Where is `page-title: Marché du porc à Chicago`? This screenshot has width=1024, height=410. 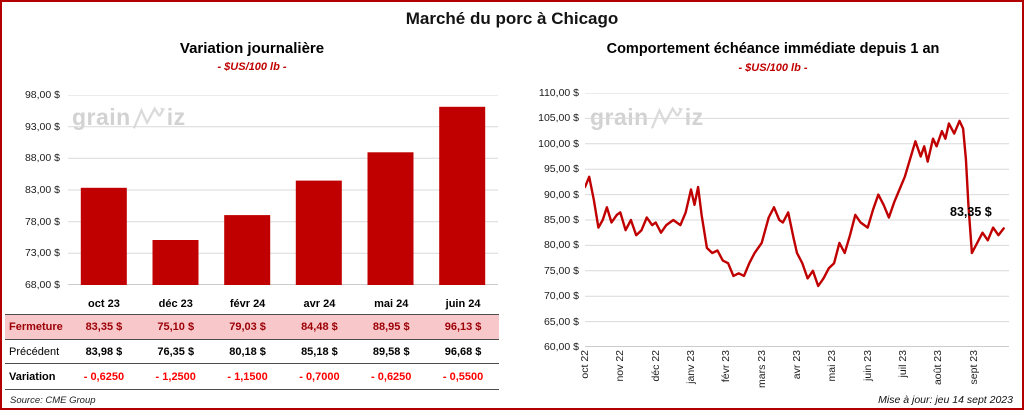 page-title: Marché du porc à Chicago is located at coordinates (512, 18).